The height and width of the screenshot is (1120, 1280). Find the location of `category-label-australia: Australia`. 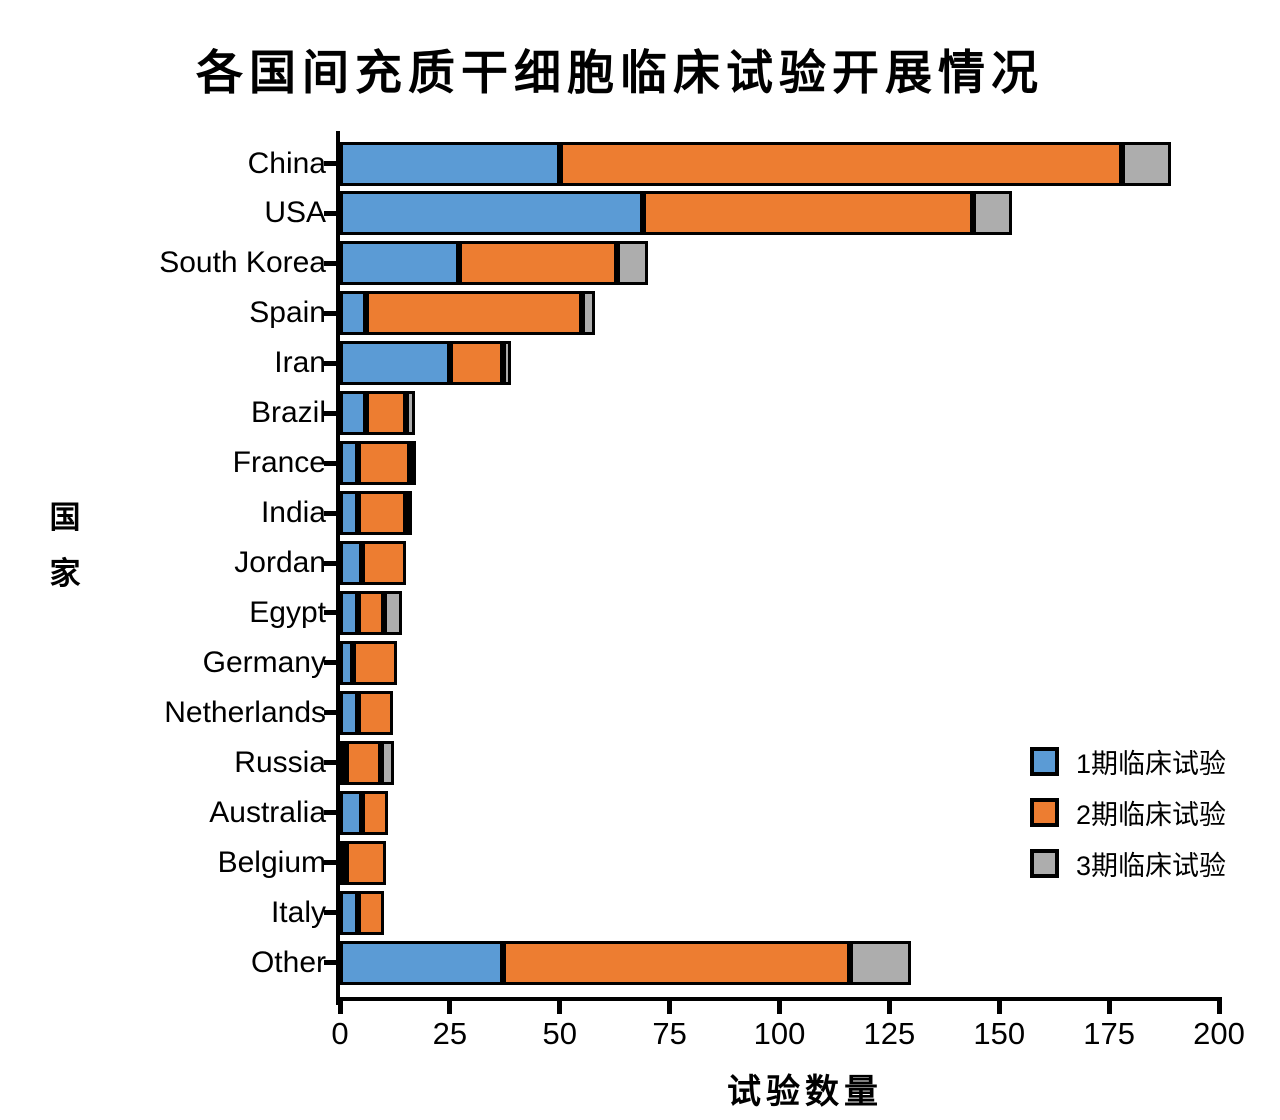

category-label-australia: Australia is located at coordinates (267, 812).